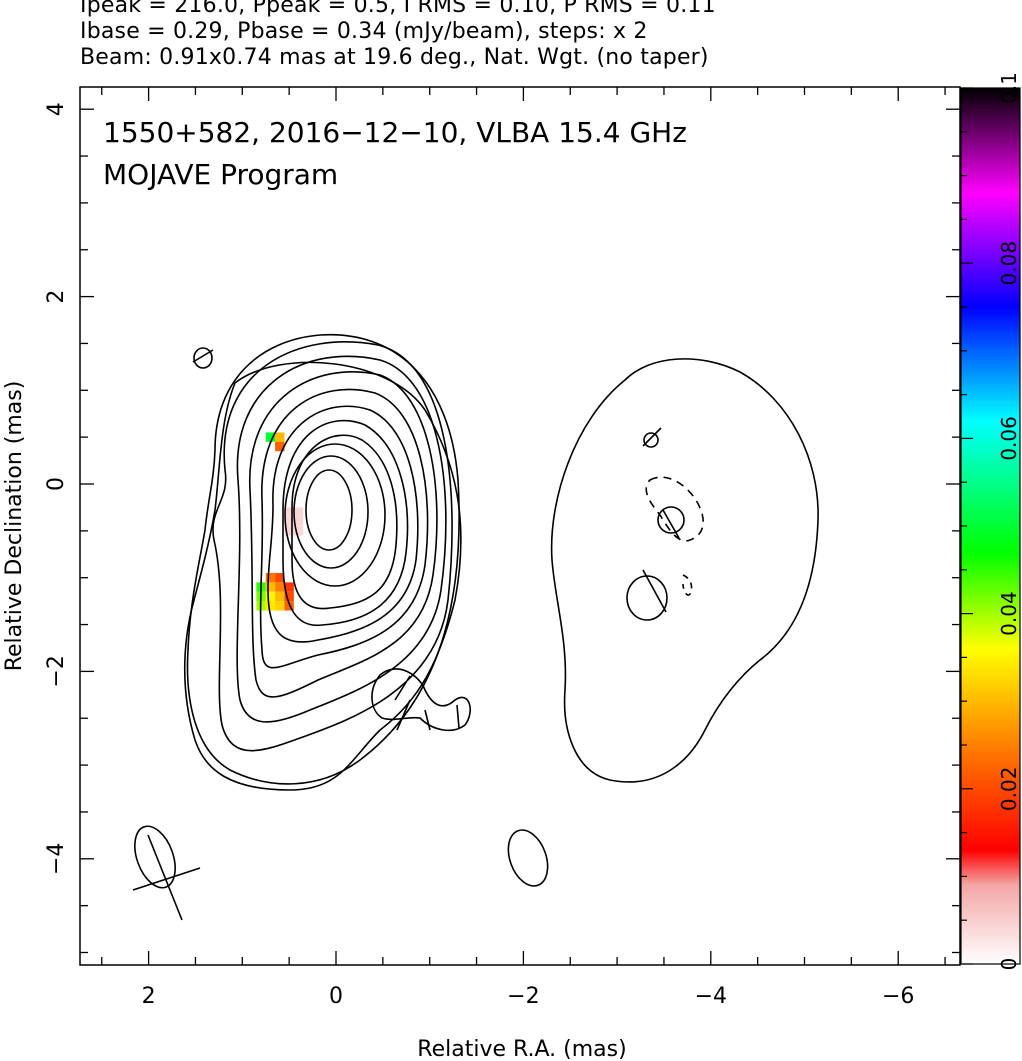 The image size is (1022, 1061). I want to click on x-tick-label: −6, so click(898, 996).